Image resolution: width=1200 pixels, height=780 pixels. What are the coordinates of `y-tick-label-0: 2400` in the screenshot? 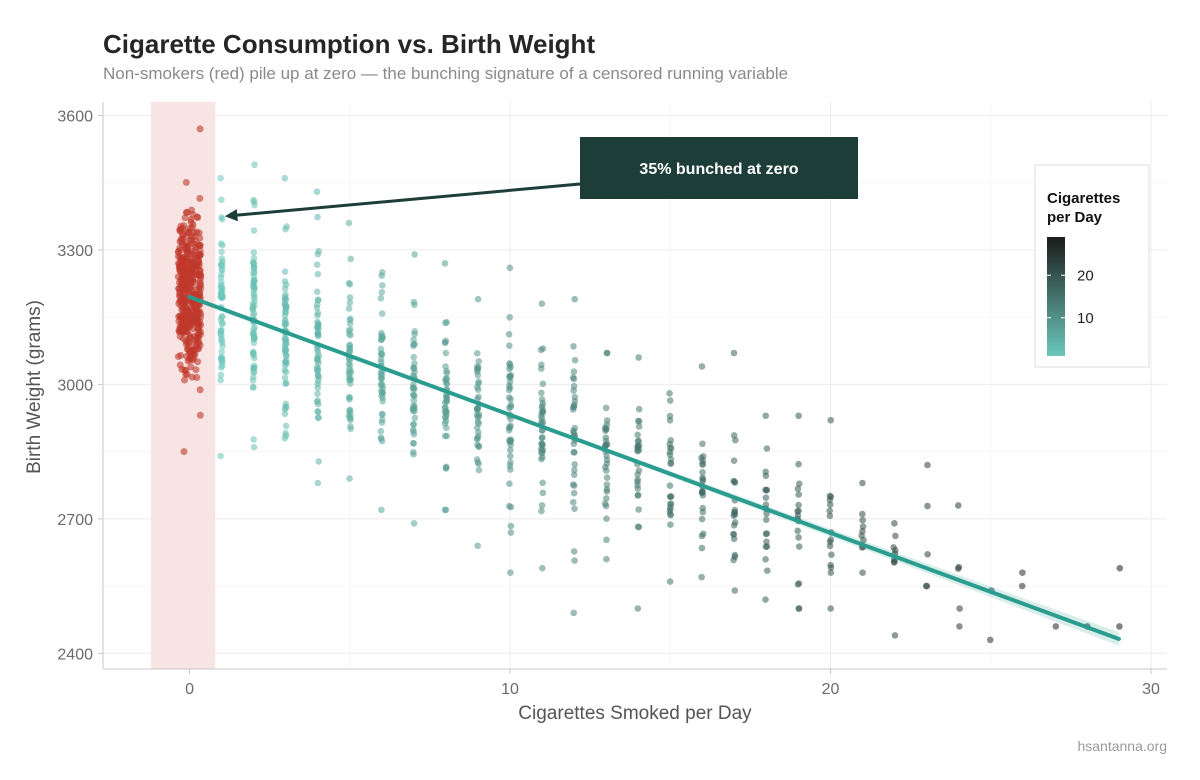 It's located at (75, 654).